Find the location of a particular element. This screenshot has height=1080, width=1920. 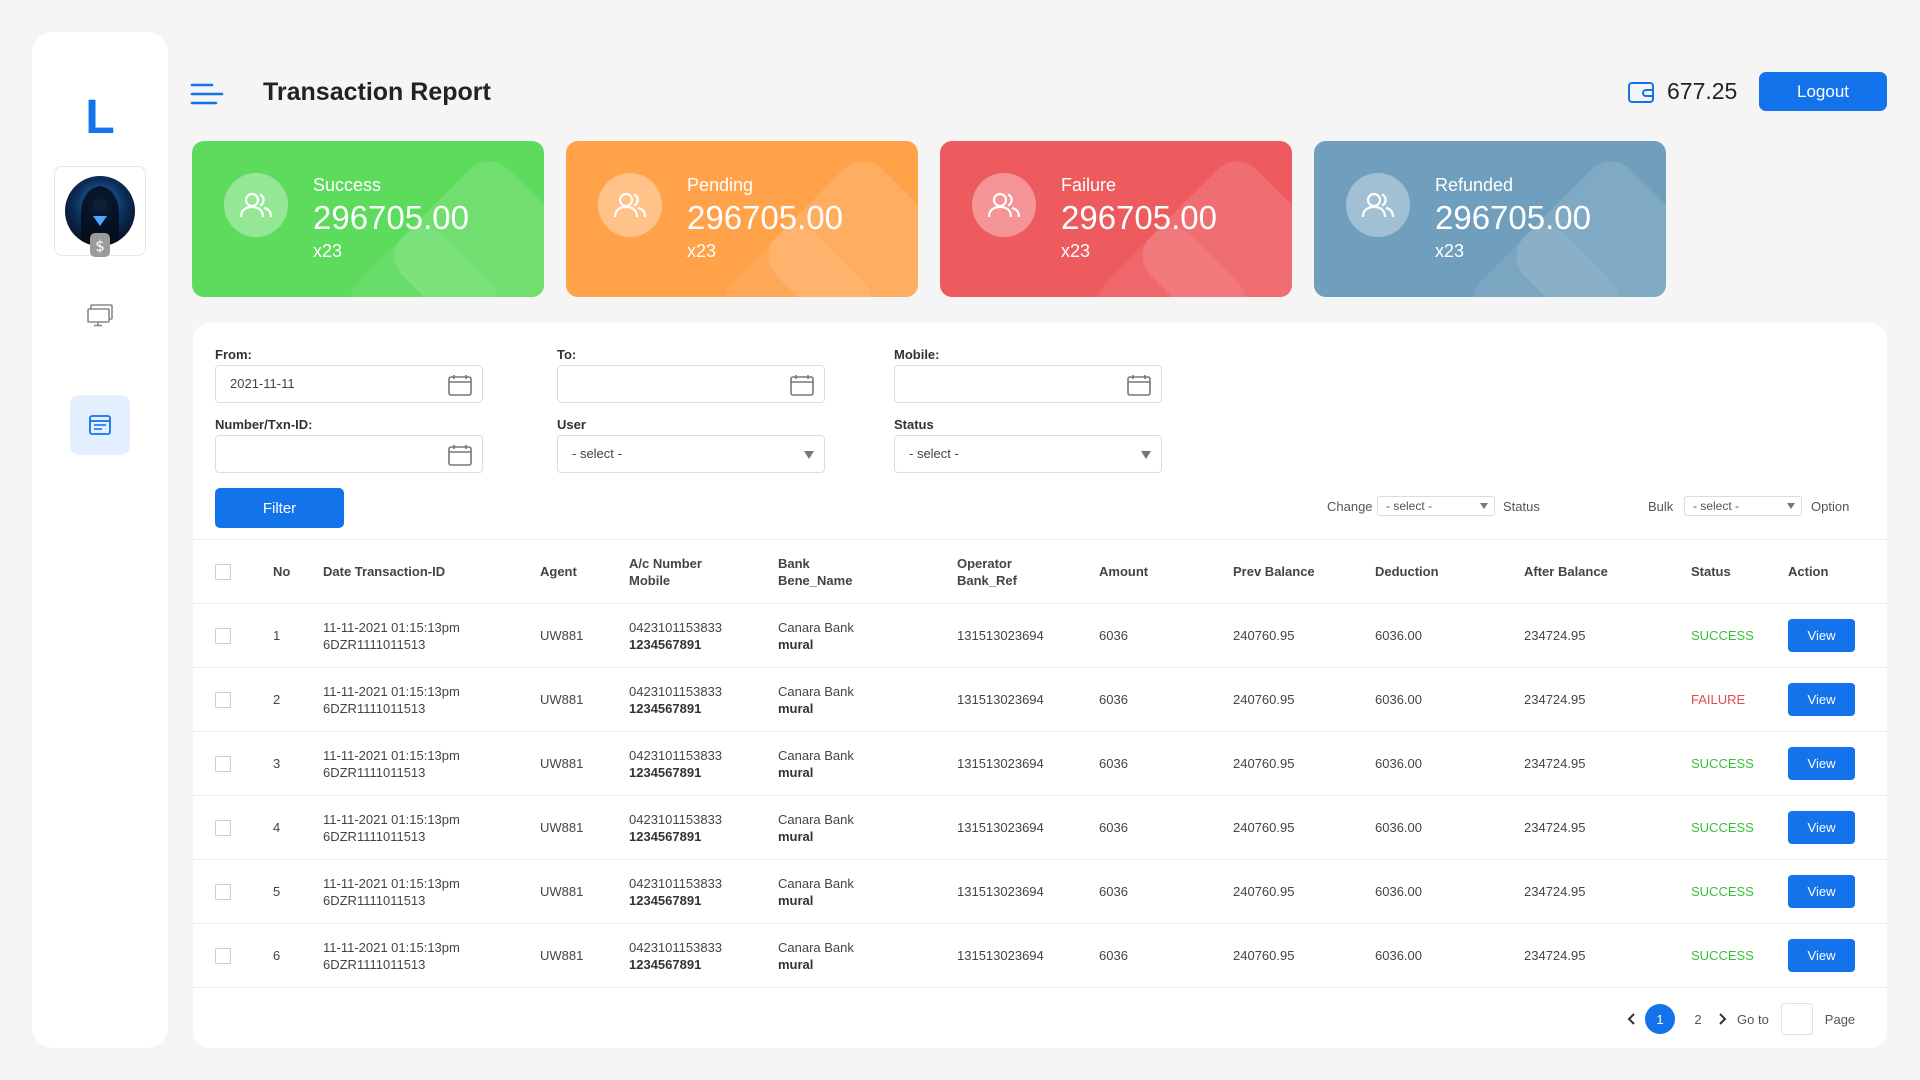

sidebar-item-report is located at coordinates (100, 425).